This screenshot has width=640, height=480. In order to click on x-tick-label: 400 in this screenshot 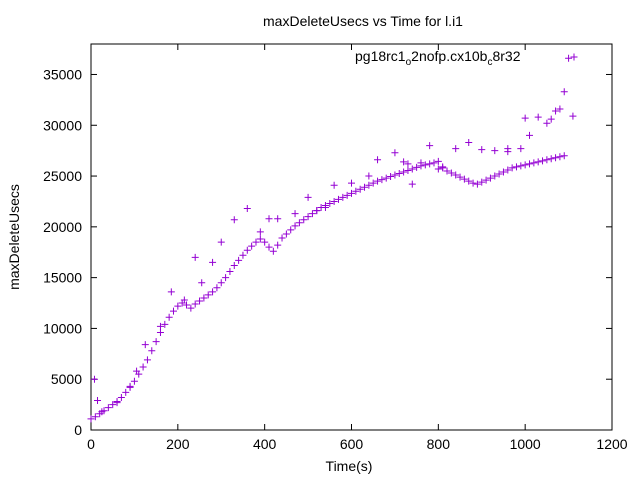, I will do `click(265, 444)`.